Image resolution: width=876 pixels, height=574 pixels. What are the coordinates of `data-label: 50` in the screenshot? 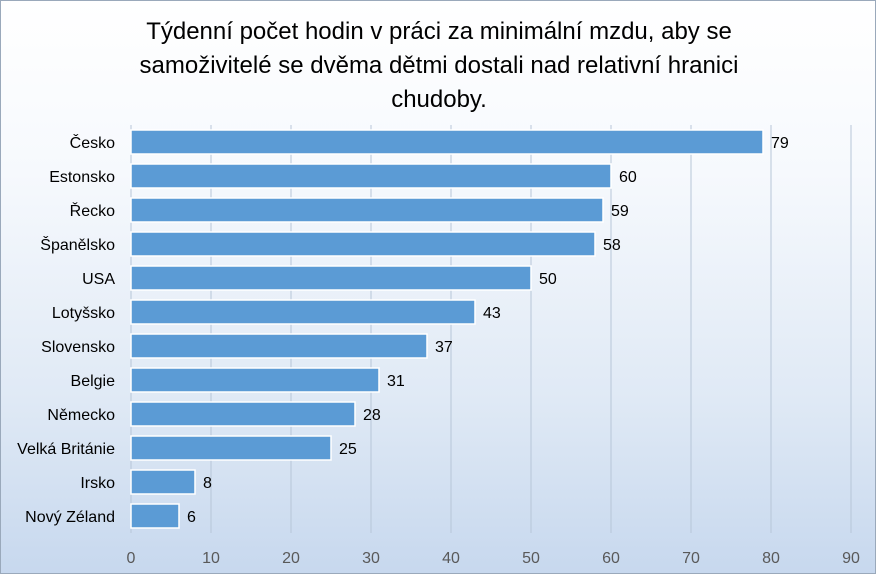 It's located at (548, 279).